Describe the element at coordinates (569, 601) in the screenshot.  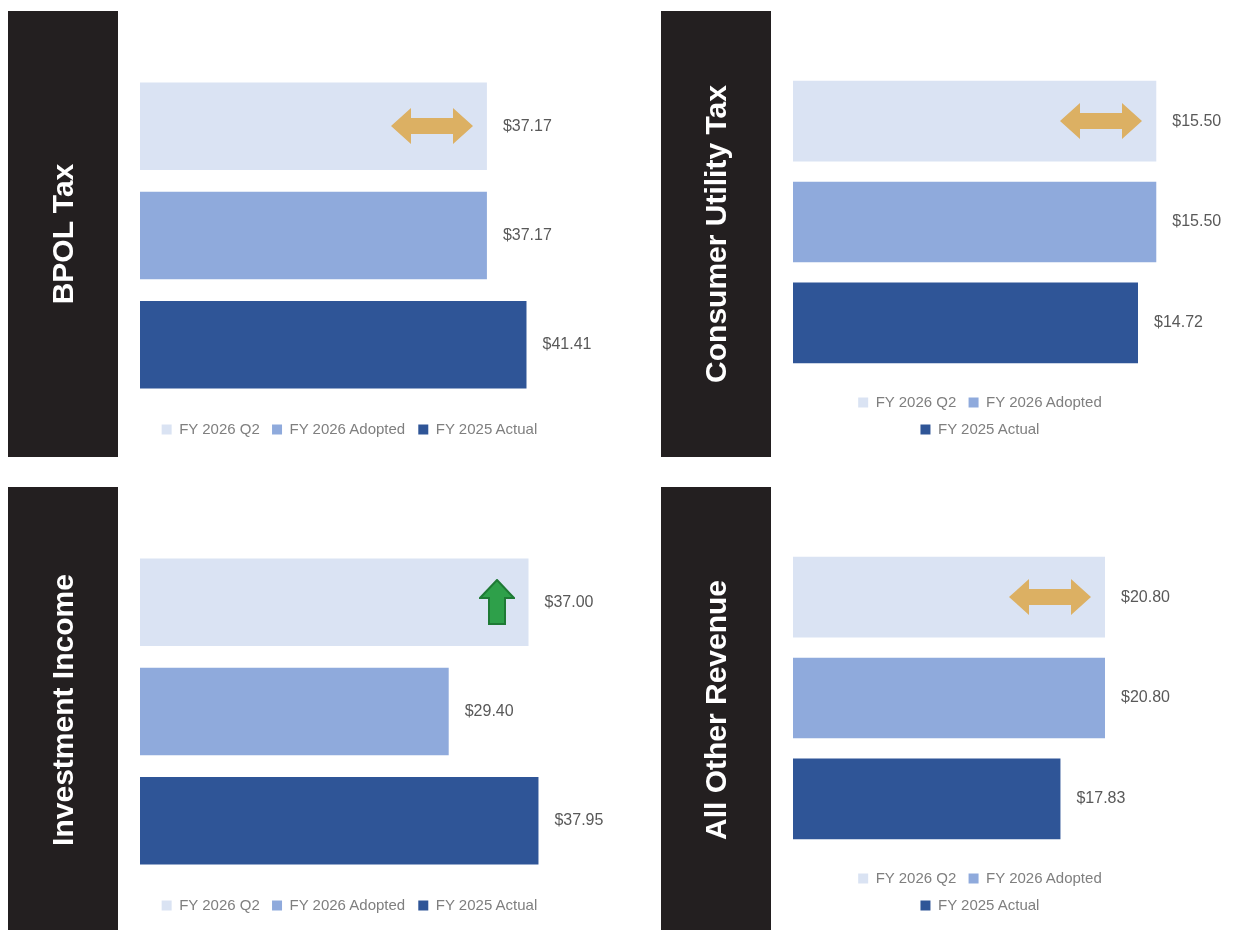
I see `data-label: $37.00` at that location.